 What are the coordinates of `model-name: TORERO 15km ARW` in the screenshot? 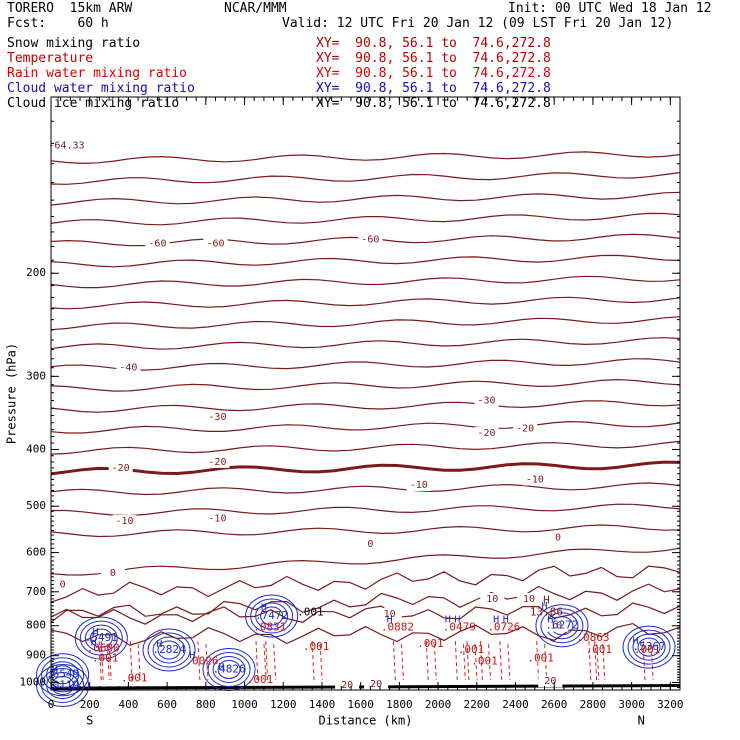 It's located at (70, 8).